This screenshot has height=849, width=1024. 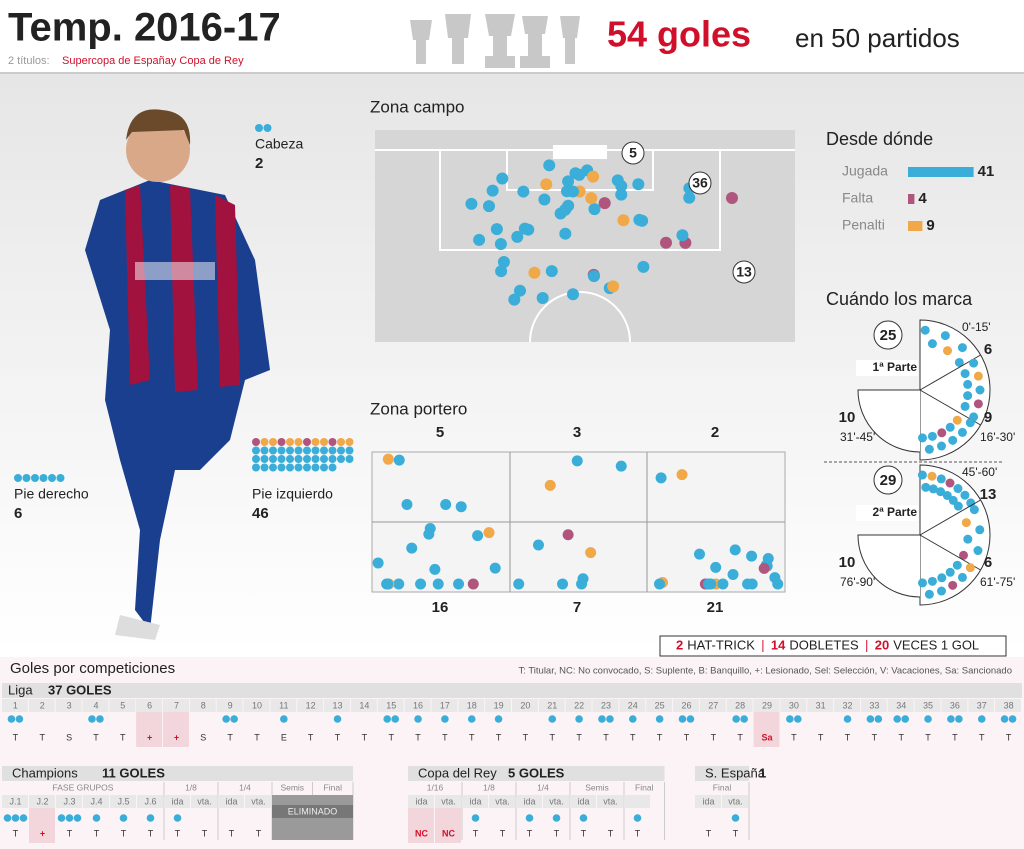 I want to click on desde-title: Desde dónde, so click(x=879, y=139).